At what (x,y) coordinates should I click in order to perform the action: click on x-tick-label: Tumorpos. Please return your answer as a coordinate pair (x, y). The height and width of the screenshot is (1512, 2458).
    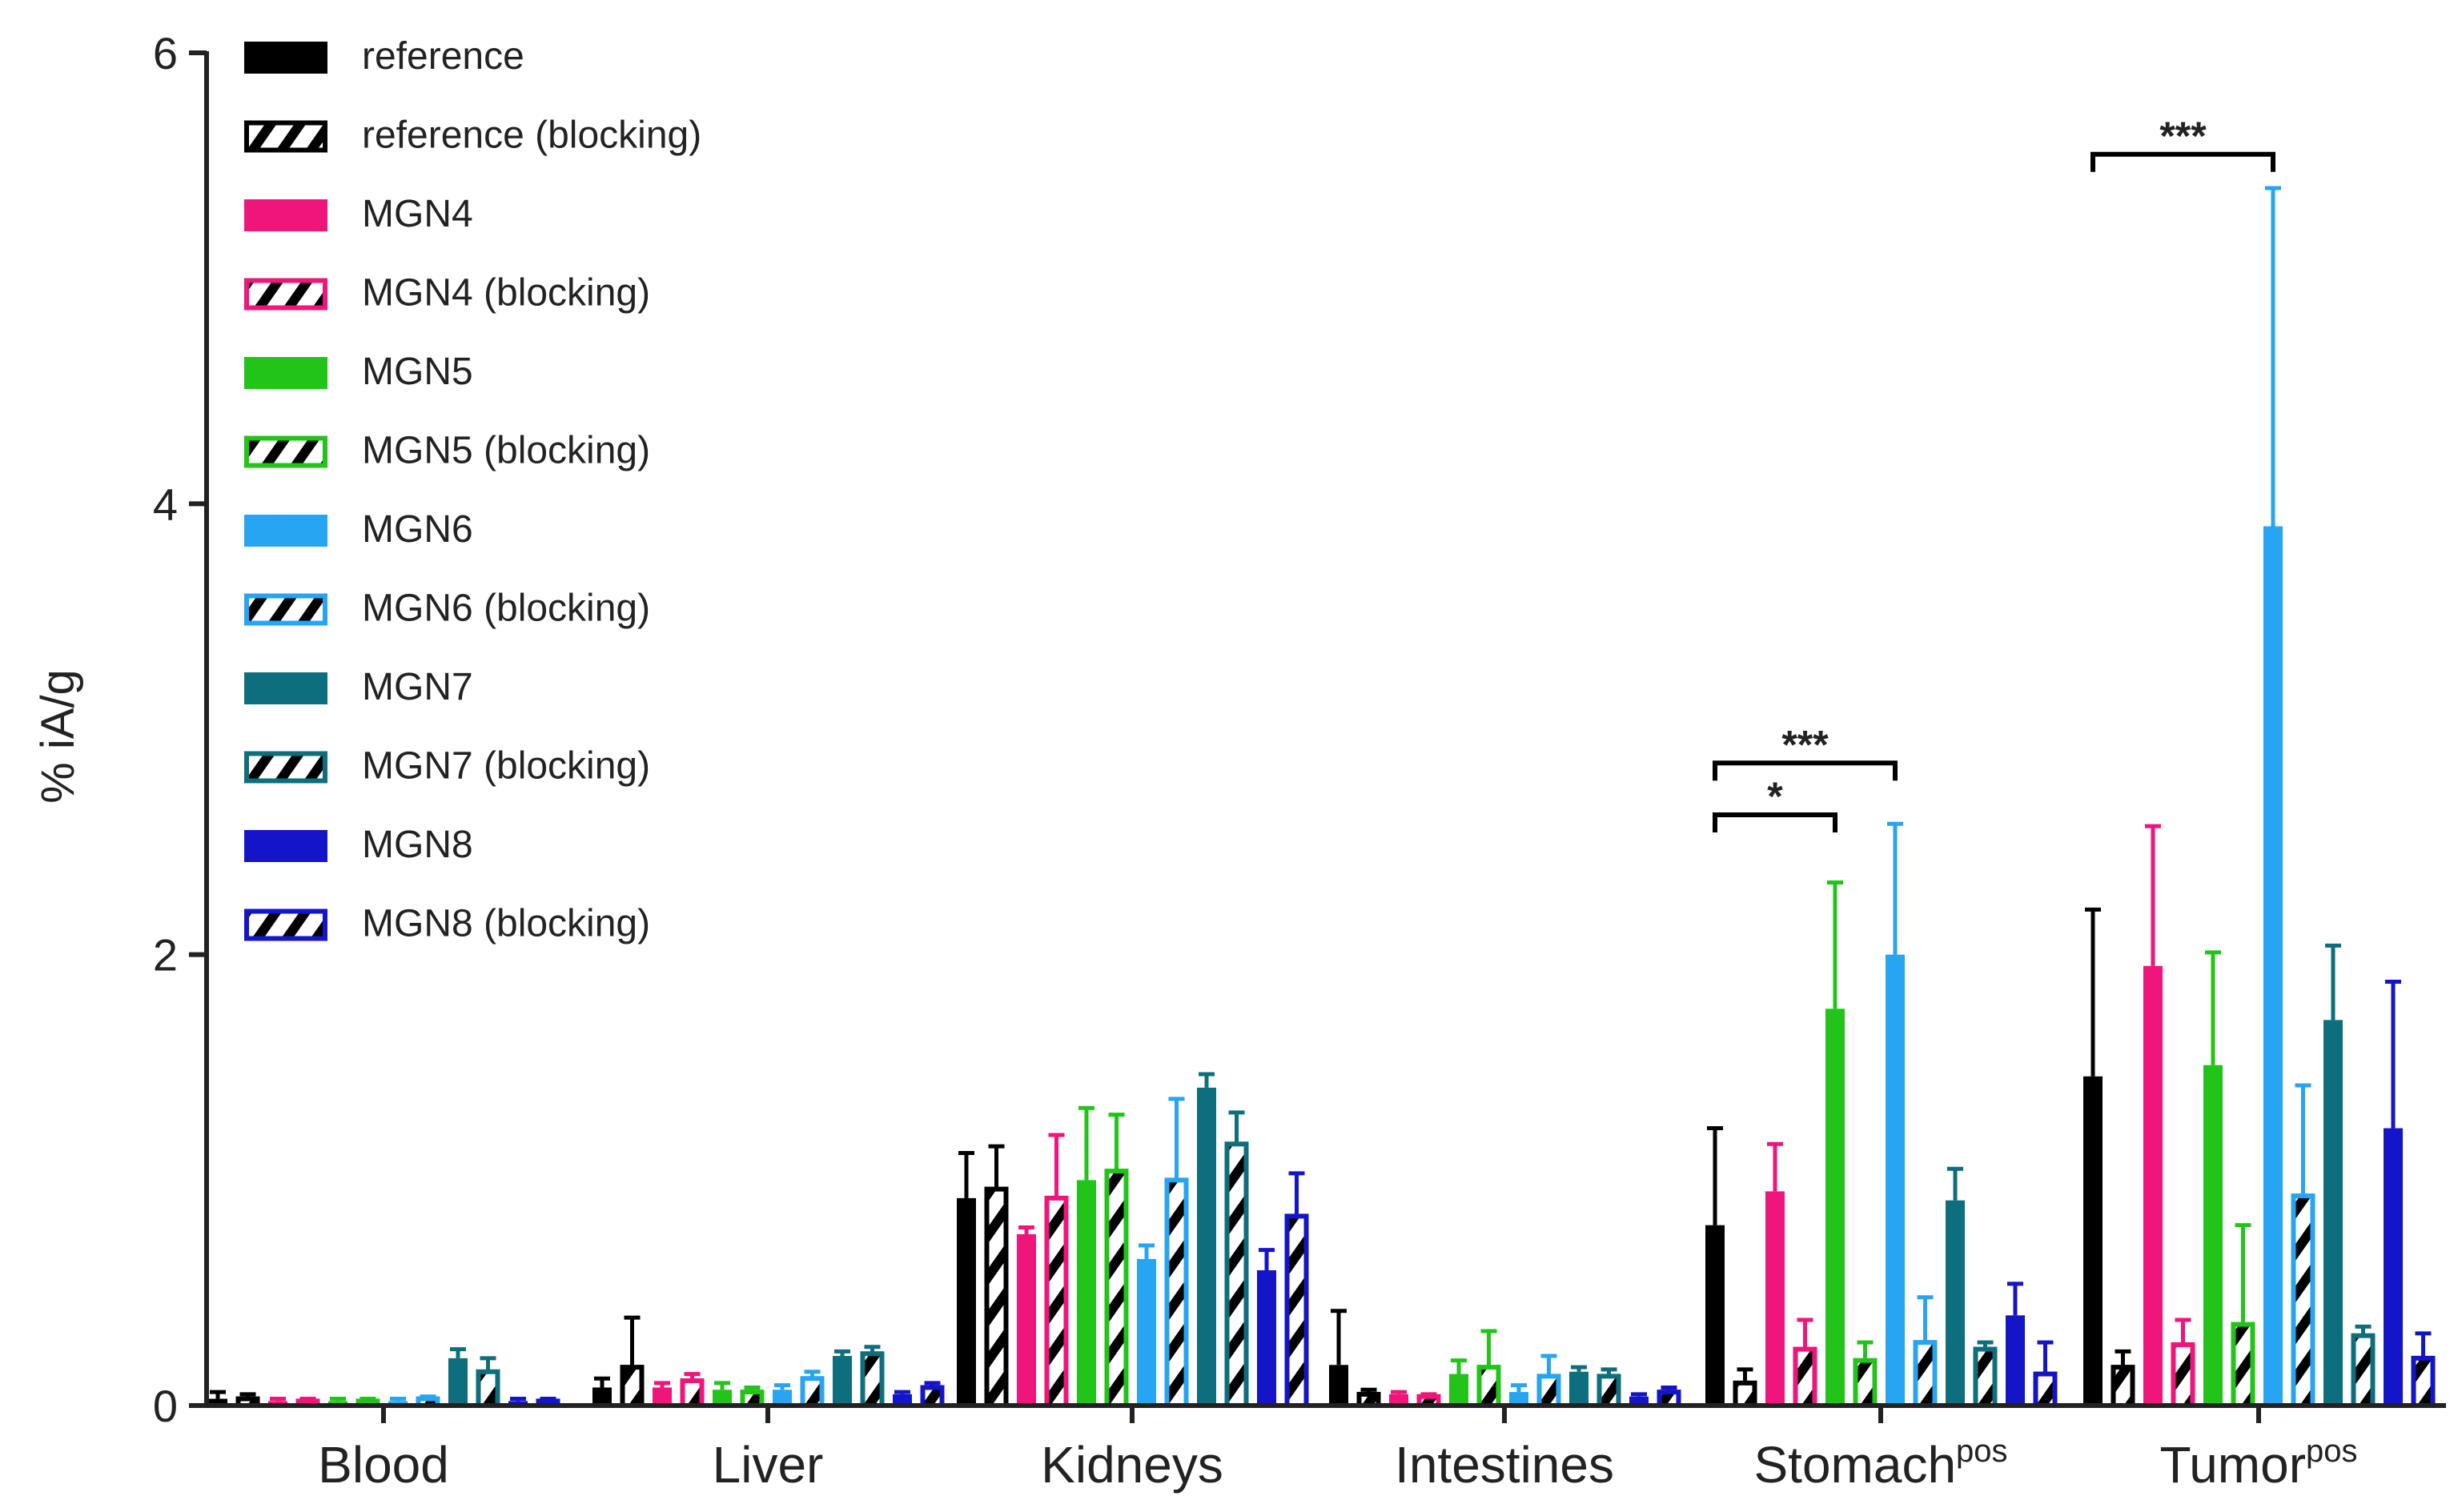
    Looking at the image, I should click on (2258, 1464).